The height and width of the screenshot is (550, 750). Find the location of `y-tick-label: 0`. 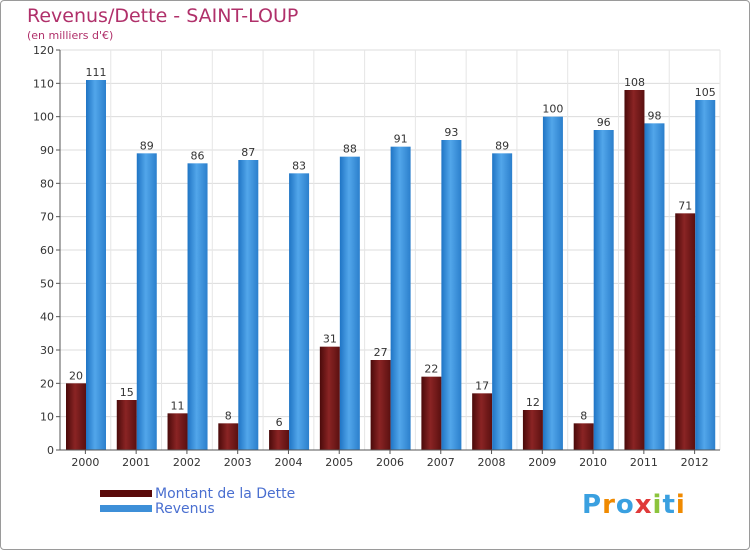

y-tick-label: 0 is located at coordinates (50, 450).